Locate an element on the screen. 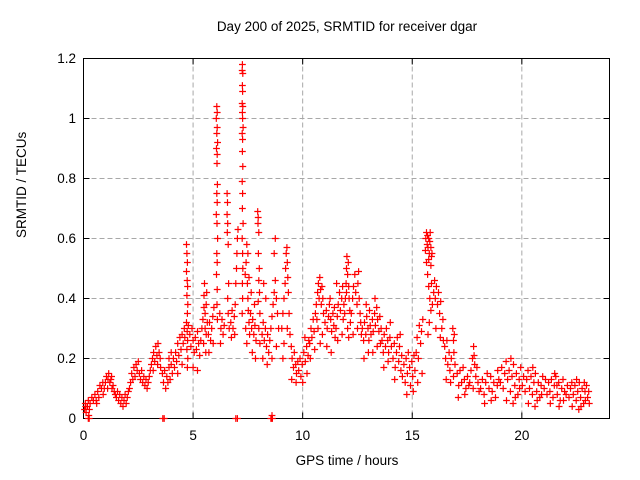  y-tick-label: 1.2 is located at coordinates (66, 58).